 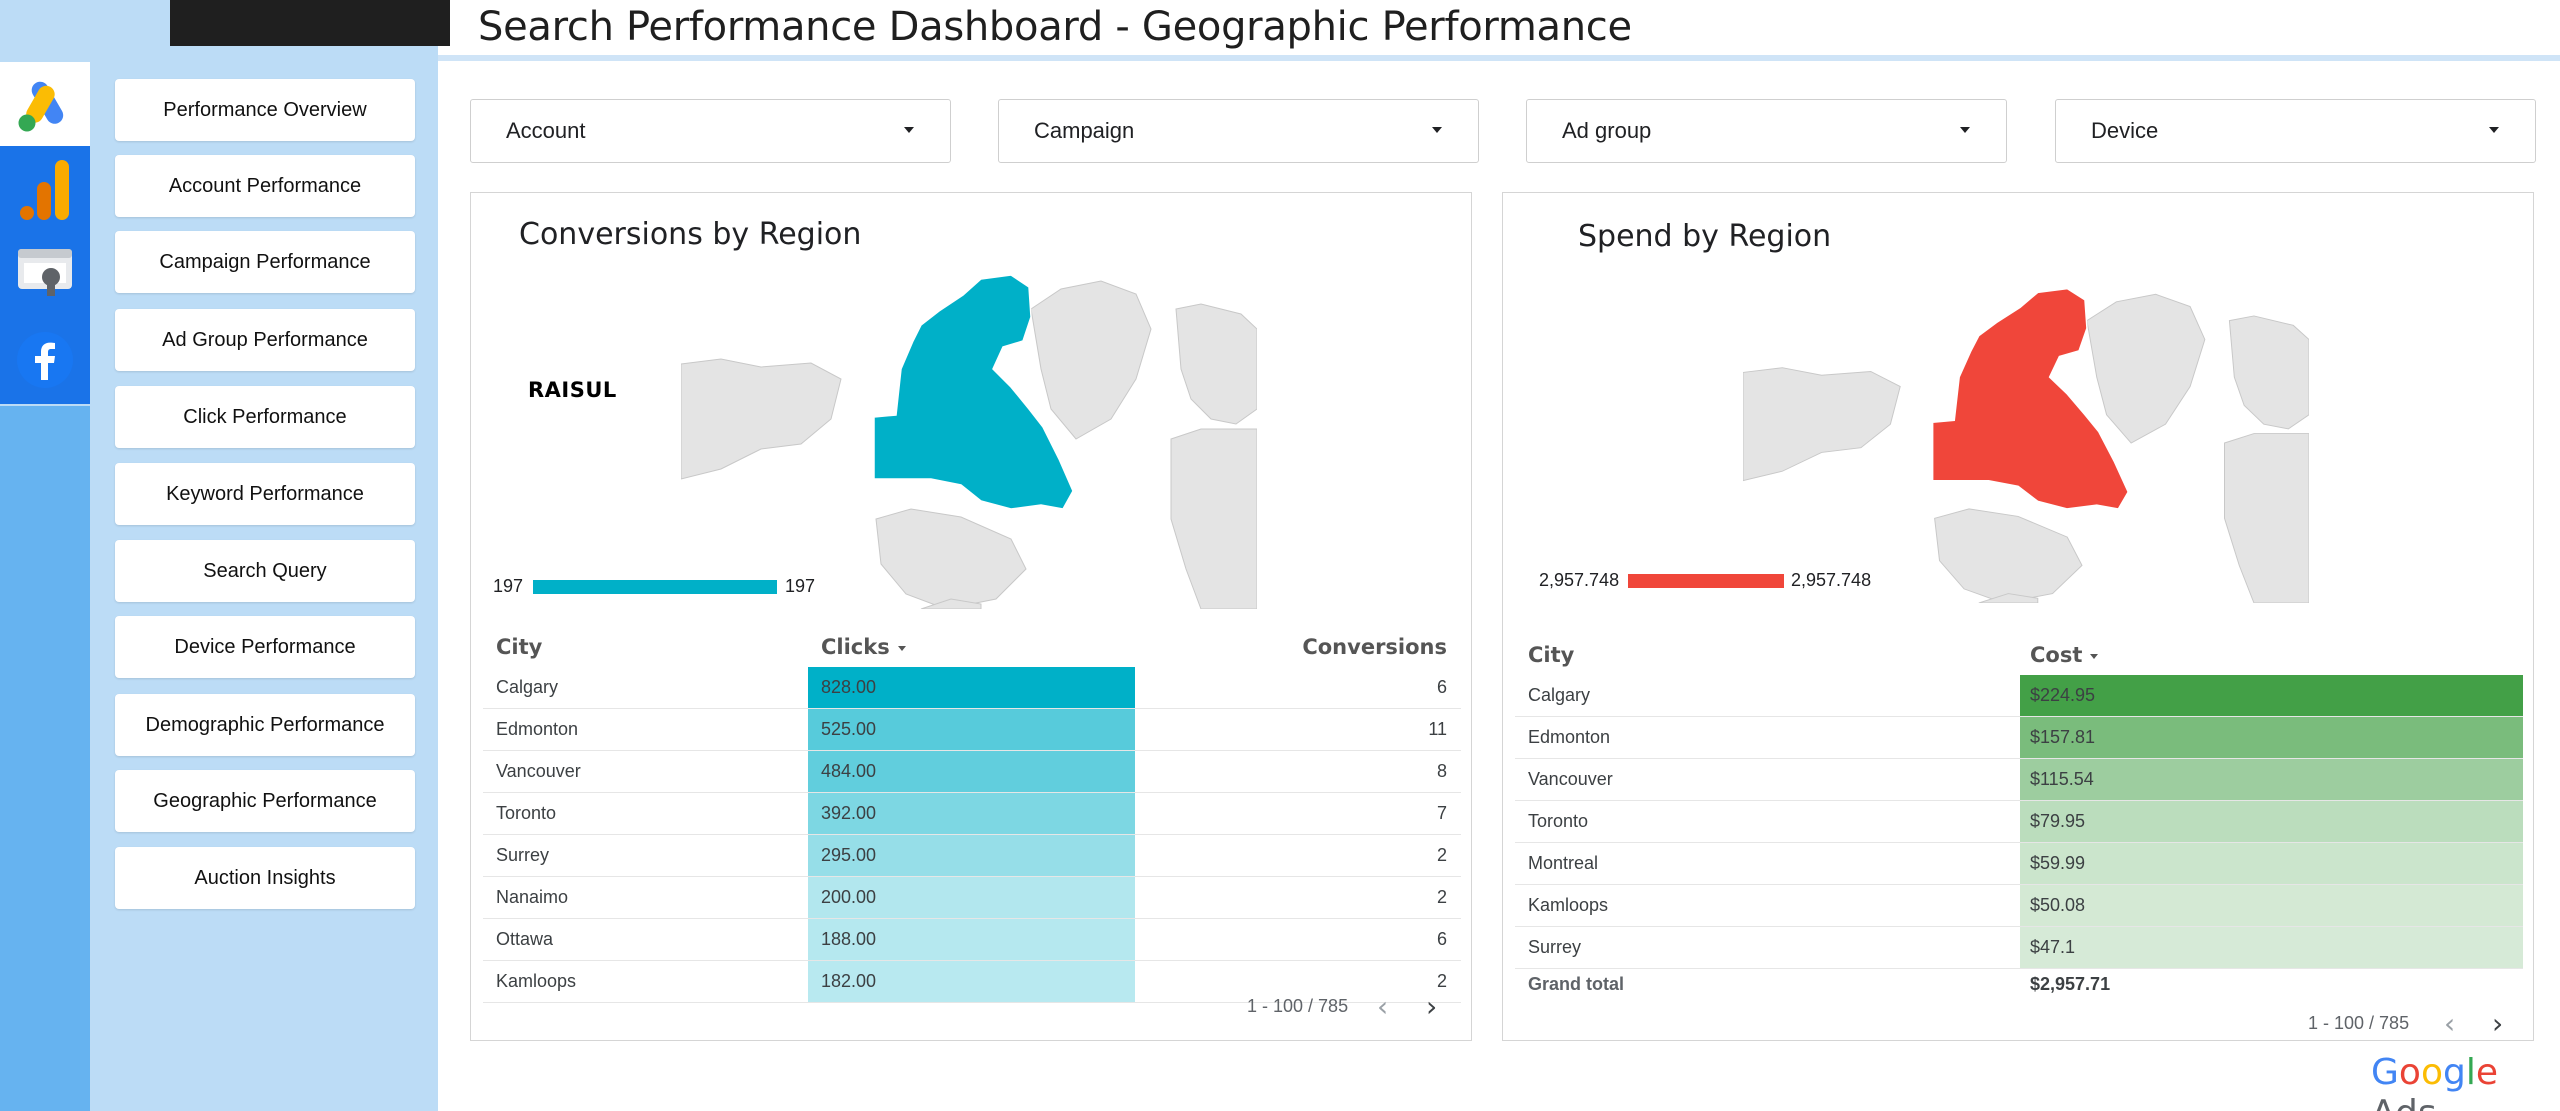 I want to click on nav-item-label: Ad Group Performance, so click(x=265, y=339).